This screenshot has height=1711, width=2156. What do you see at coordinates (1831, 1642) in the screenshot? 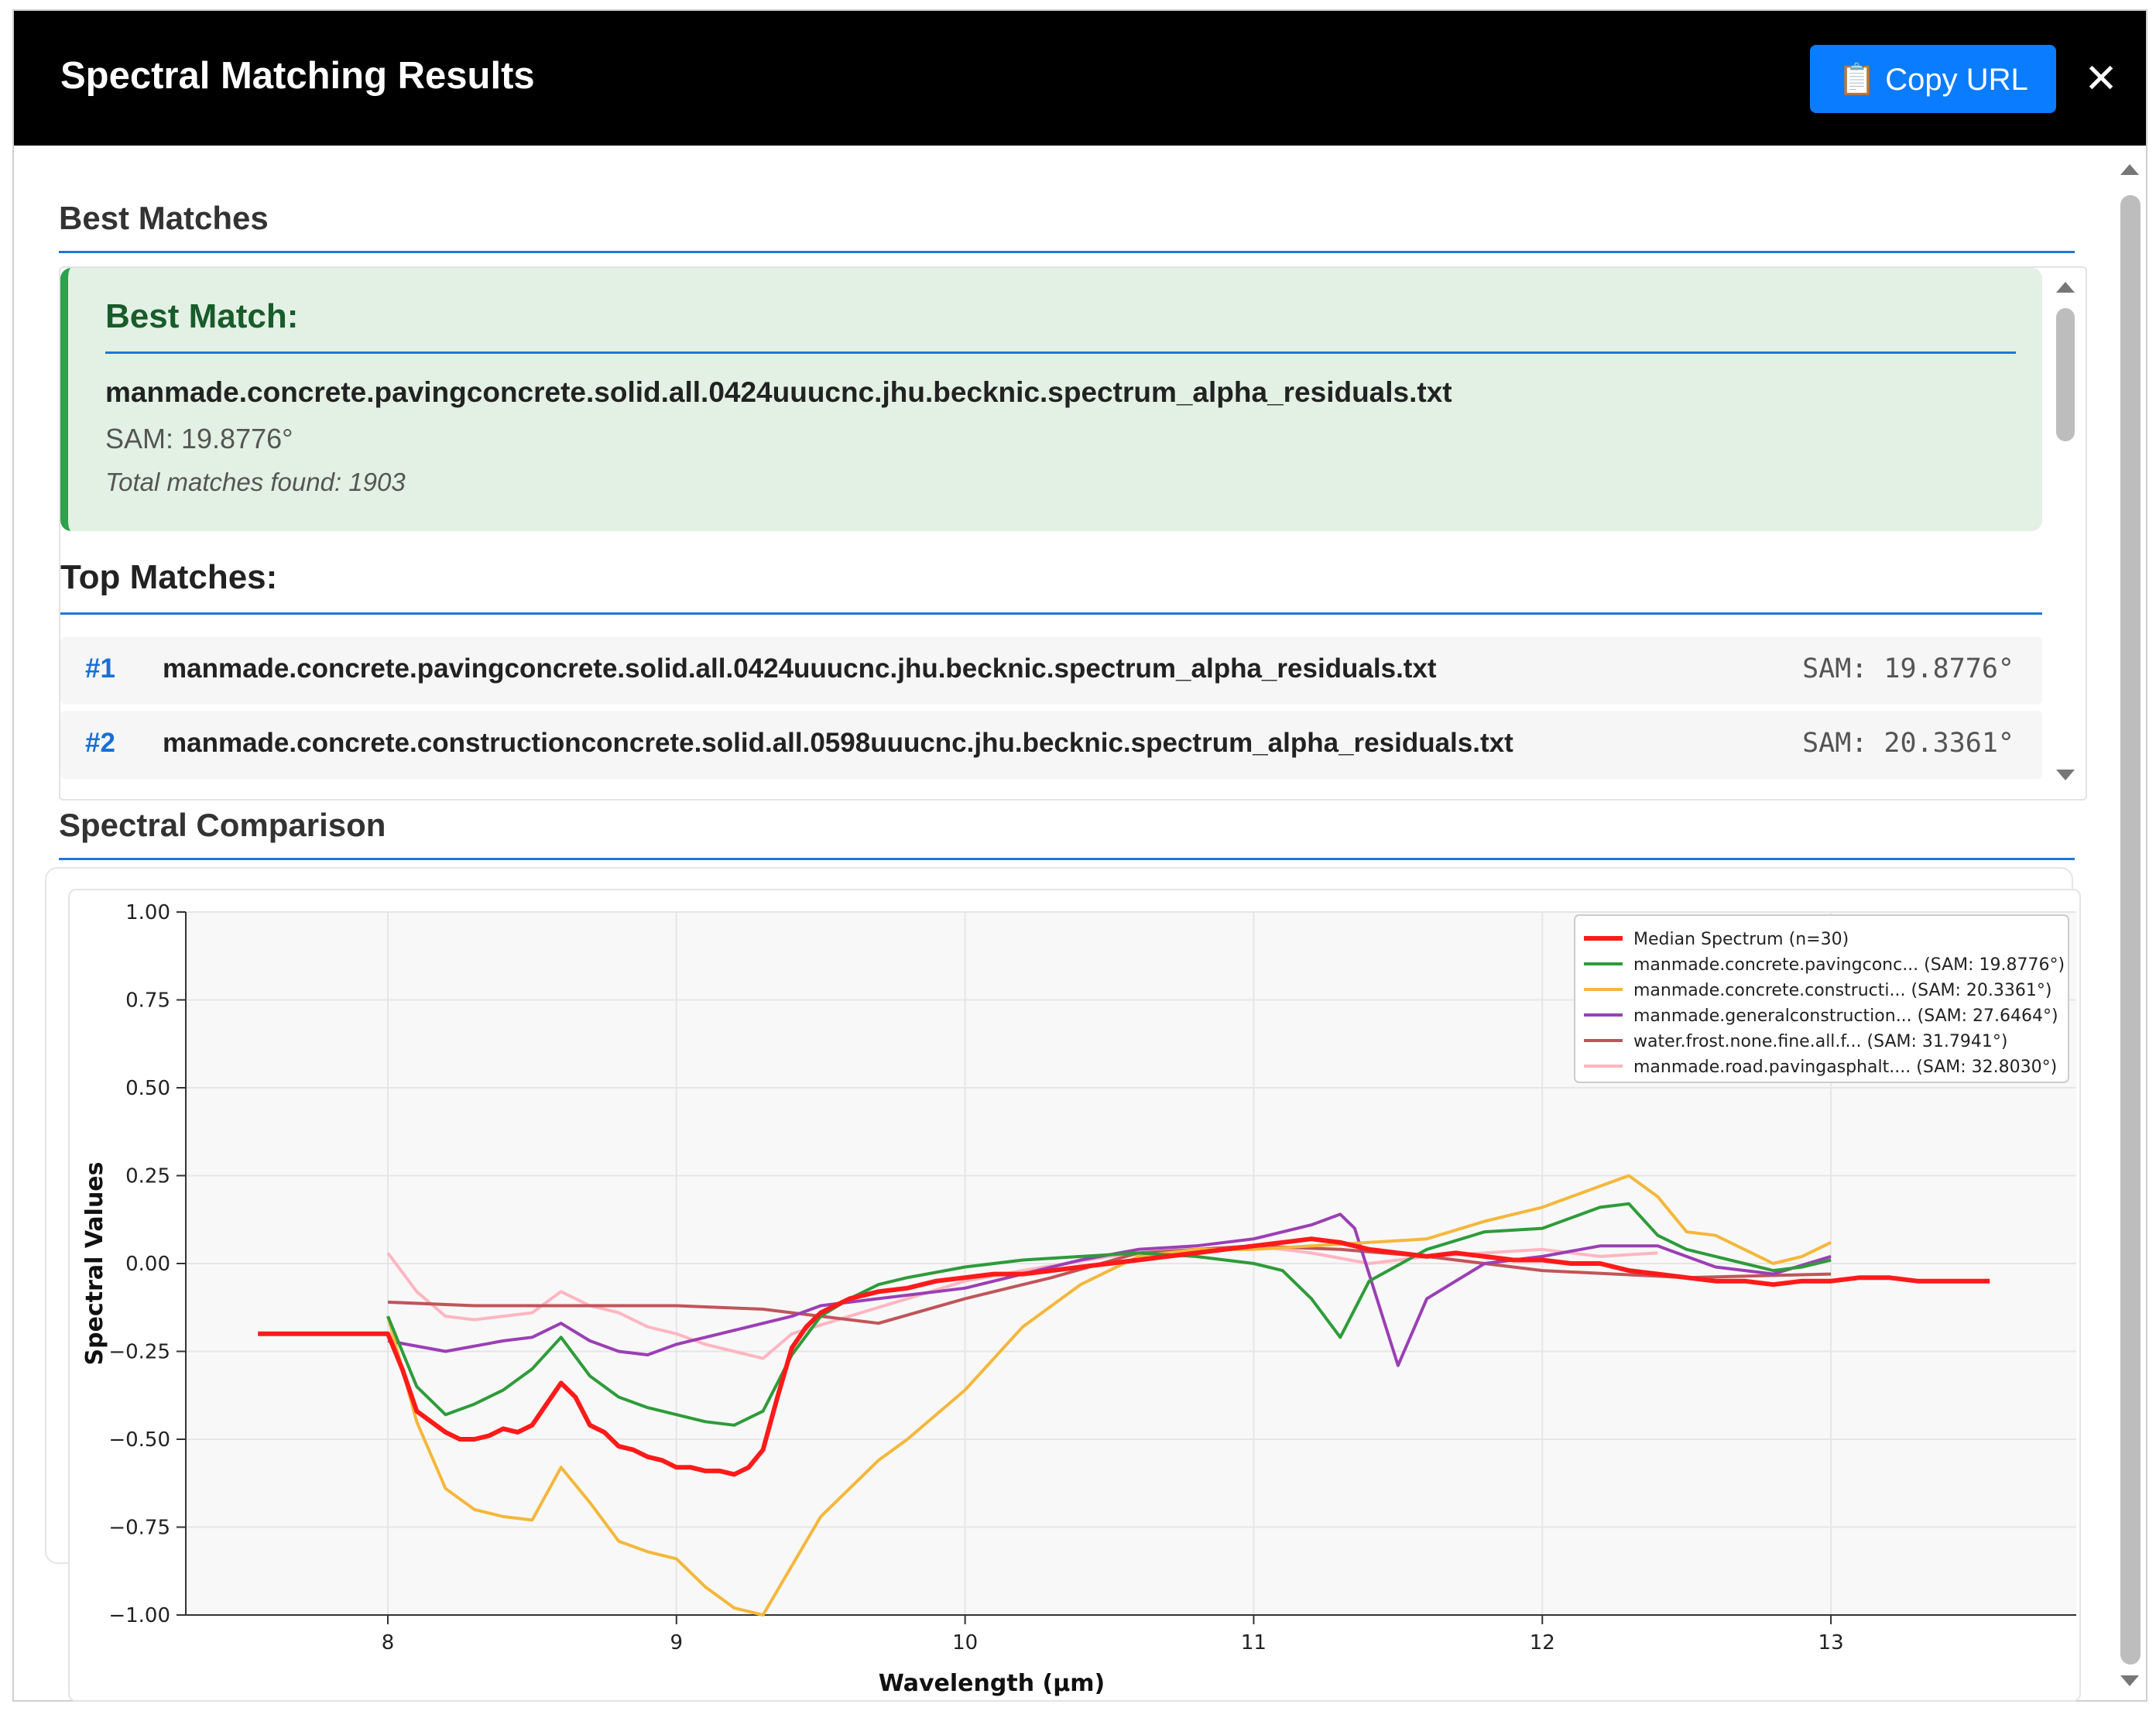
I see `x-tick-label: 13` at bounding box center [1831, 1642].